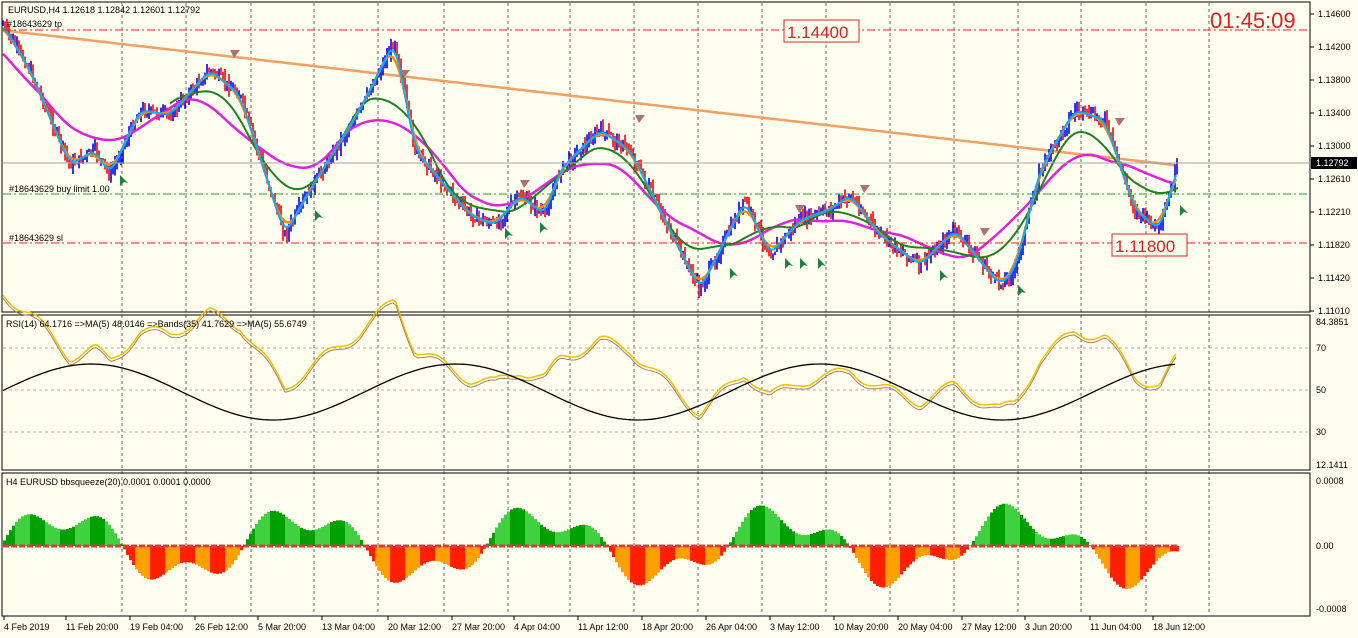 This screenshot has width=1358, height=638. I want to click on time-label: 20 May 04:00, so click(925, 627).